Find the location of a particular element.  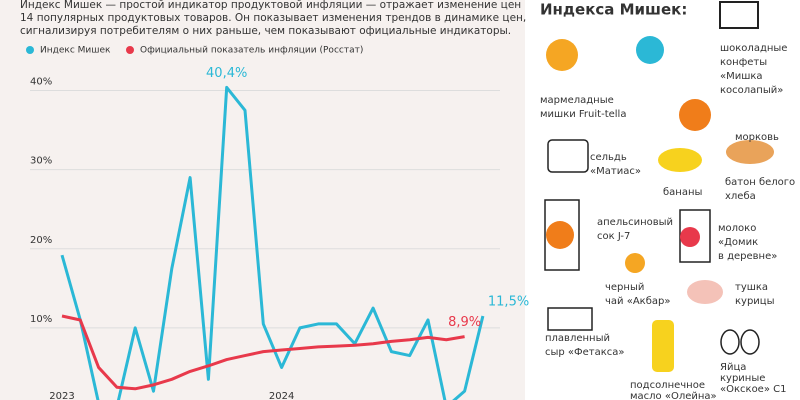

item-label: тушка is located at coordinates (751, 287).